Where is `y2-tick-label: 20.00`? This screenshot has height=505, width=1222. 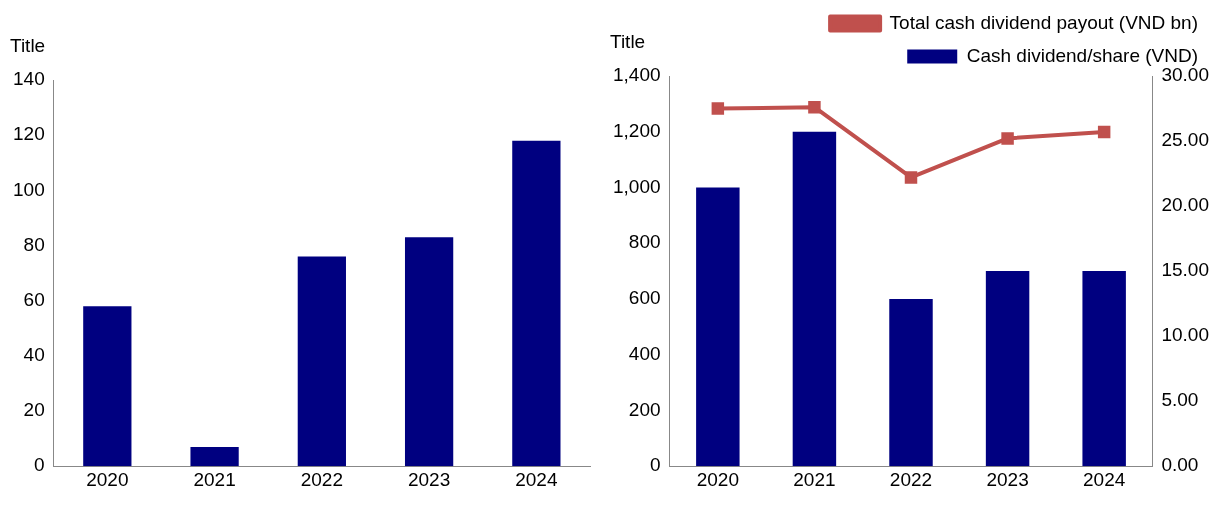
y2-tick-label: 20.00 is located at coordinates (1185, 205).